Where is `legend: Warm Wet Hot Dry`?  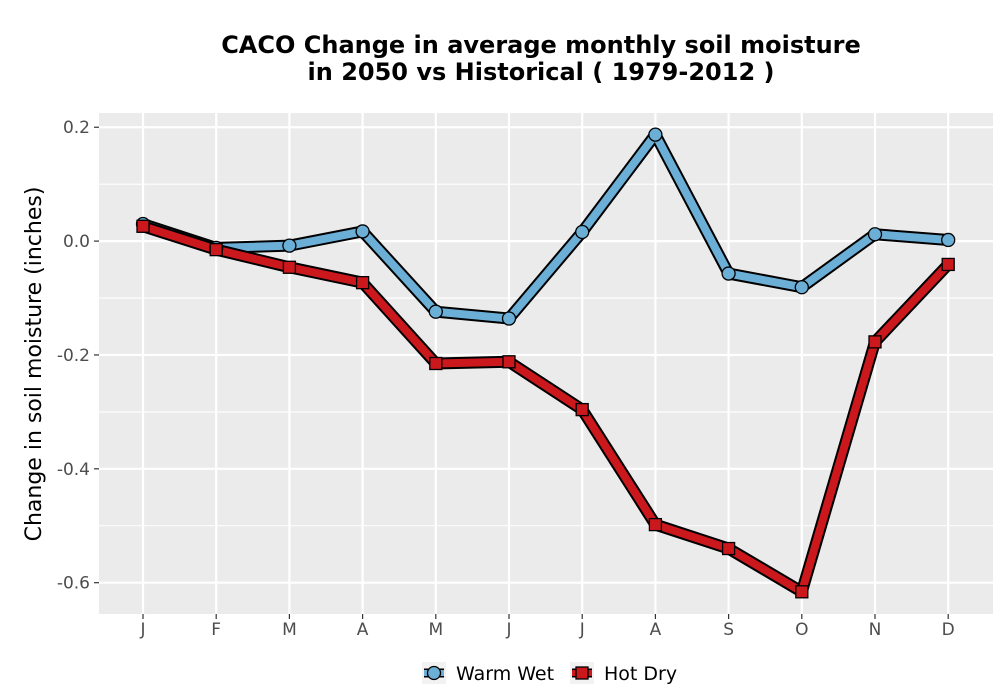 legend: Warm Wet Hot Dry is located at coordinates (549, 673).